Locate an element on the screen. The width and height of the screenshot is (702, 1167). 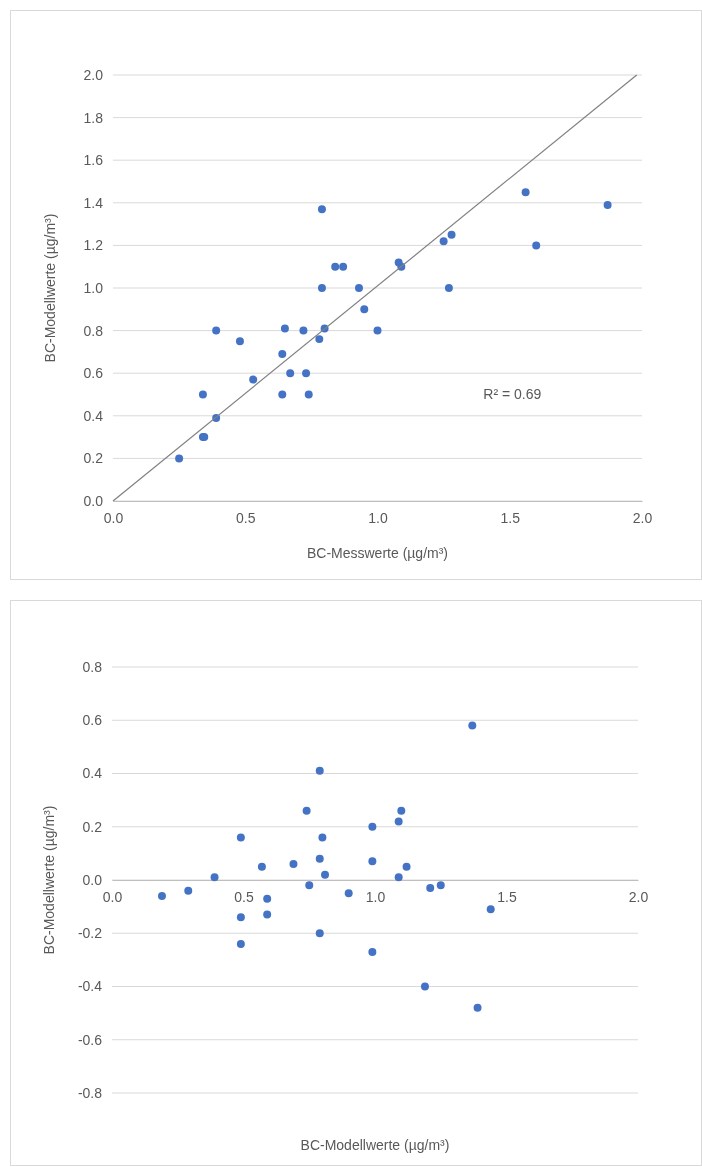
y-tick-label: 1.2 is located at coordinates (93, 245).